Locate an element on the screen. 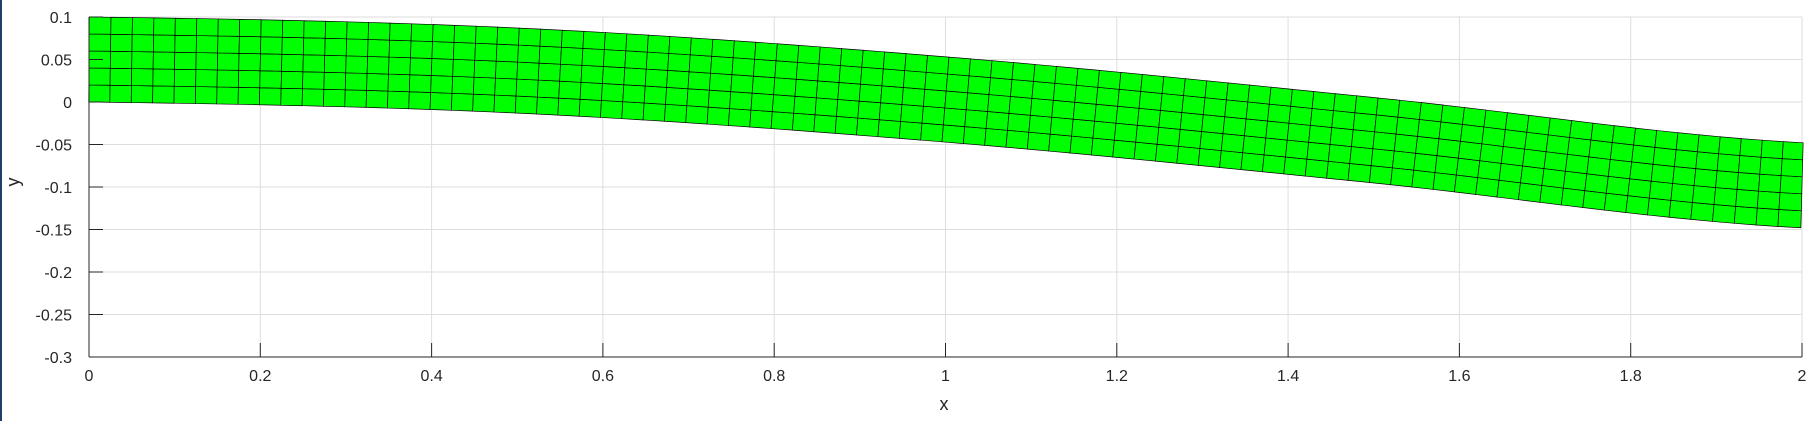  y-tick-label-3: -0.15 is located at coordinates (54, 231).